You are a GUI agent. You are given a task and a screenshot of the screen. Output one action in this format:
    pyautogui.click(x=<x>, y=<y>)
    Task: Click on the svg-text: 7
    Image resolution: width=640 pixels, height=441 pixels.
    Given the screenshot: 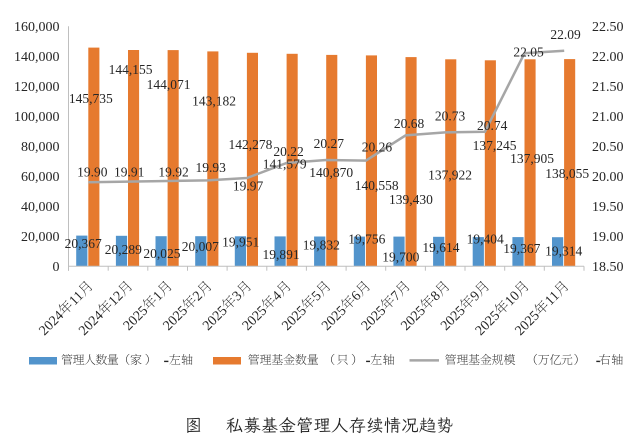 What is the action you would take?
    pyautogui.click(x=397, y=297)
    